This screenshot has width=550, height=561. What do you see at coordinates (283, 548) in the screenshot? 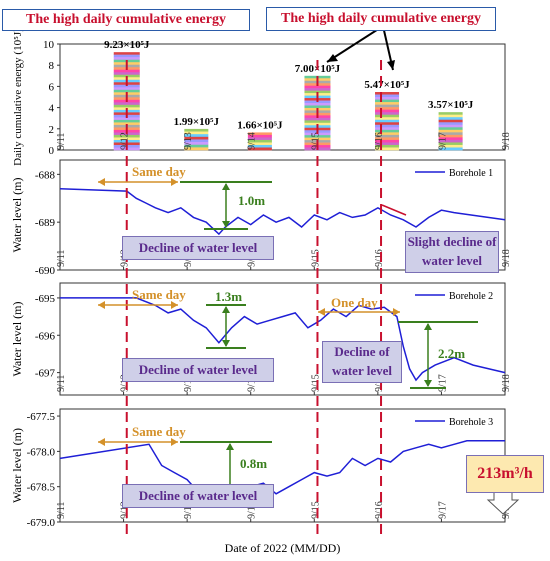
I see `x-axis-label: Date of 2022 (MM/DD)` at bounding box center [283, 548].